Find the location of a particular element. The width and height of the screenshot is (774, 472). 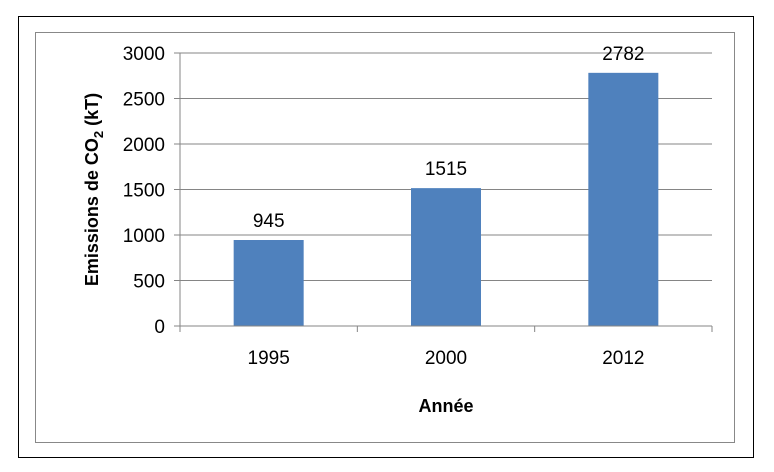

y-tick-label: 0 is located at coordinates (159, 327).